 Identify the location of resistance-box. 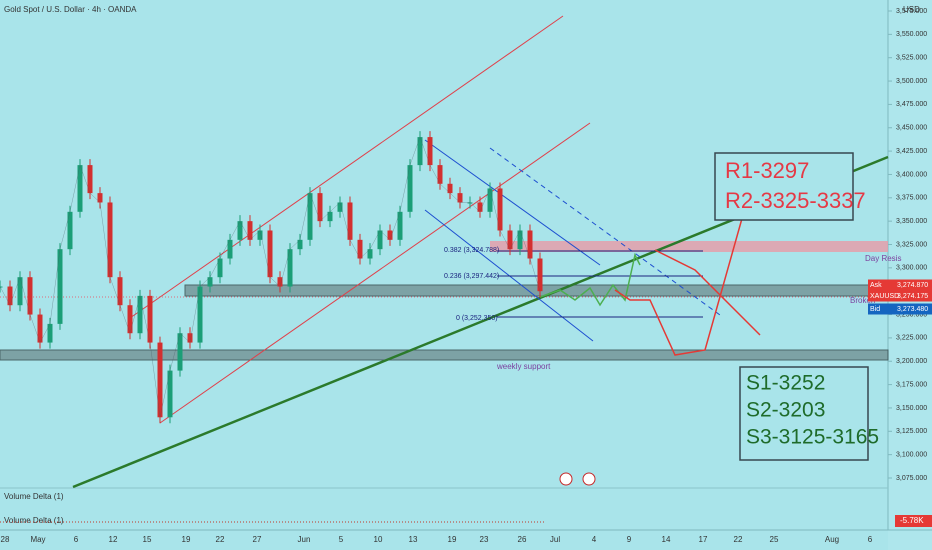
(784, 186).